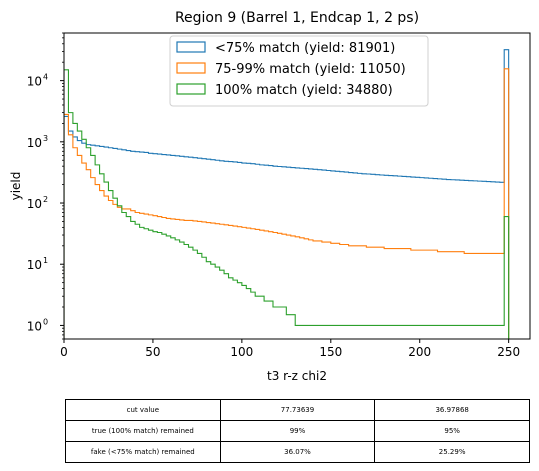  I want to click on table-row-label: fake (<75% match) remained, so click(143, 452).